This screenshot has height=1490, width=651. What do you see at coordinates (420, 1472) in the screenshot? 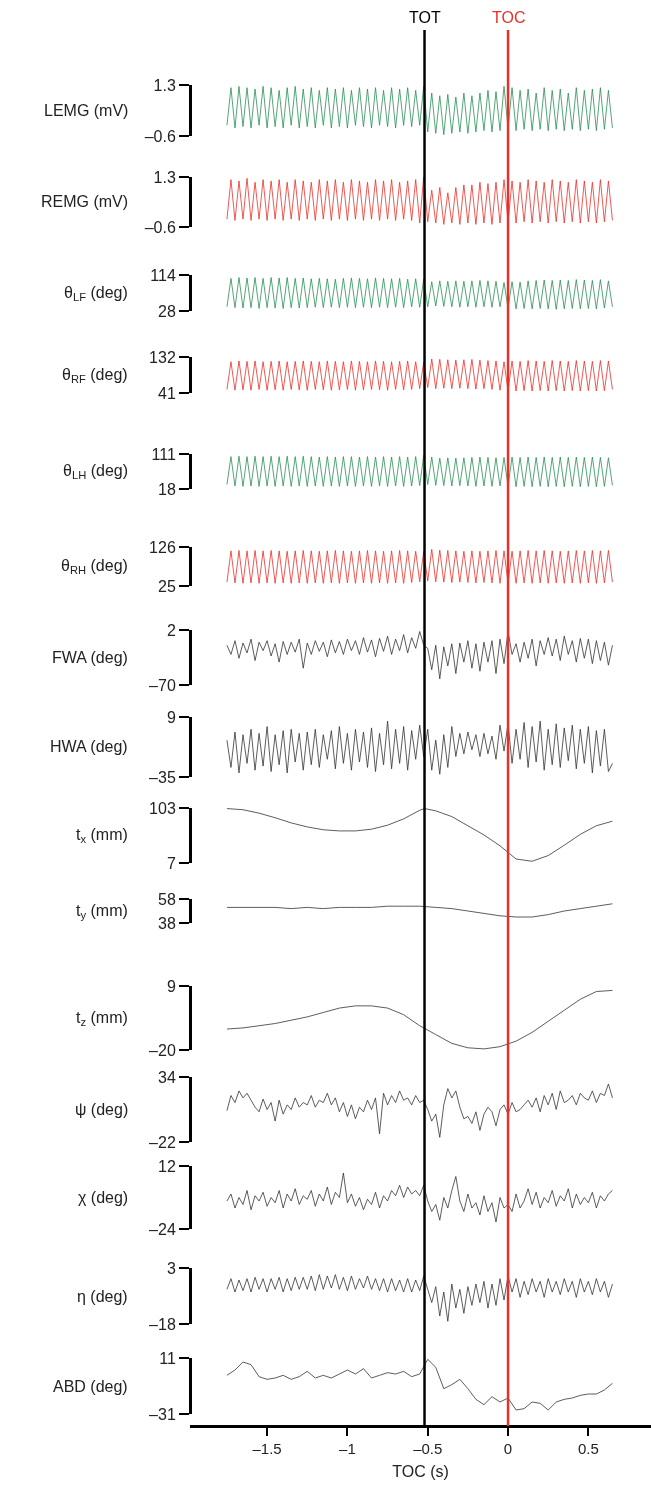
I see `x-axis-title: TOC (s)` at bounding box center [420, 1472].